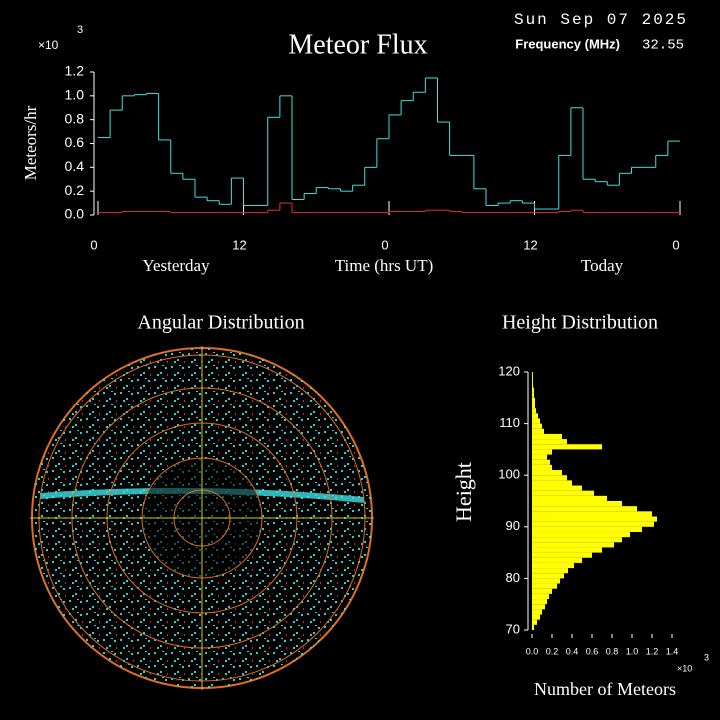 This screenshot has height=720, width=720. Describe the element at coordinates (602, 265) in the screenshot. I see `day-label: Today` at that location.